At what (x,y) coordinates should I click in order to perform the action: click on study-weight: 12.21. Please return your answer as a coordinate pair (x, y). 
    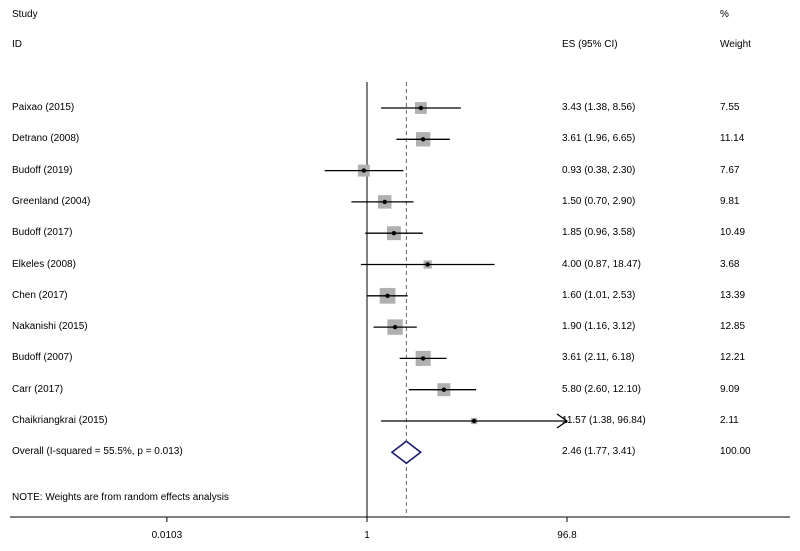
    Looking at the image, I should click on (733, 358).